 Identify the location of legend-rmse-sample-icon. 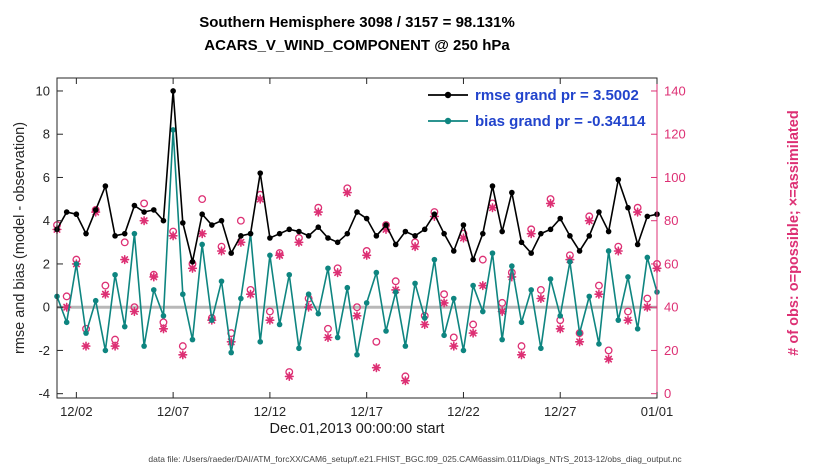
(448, 95).